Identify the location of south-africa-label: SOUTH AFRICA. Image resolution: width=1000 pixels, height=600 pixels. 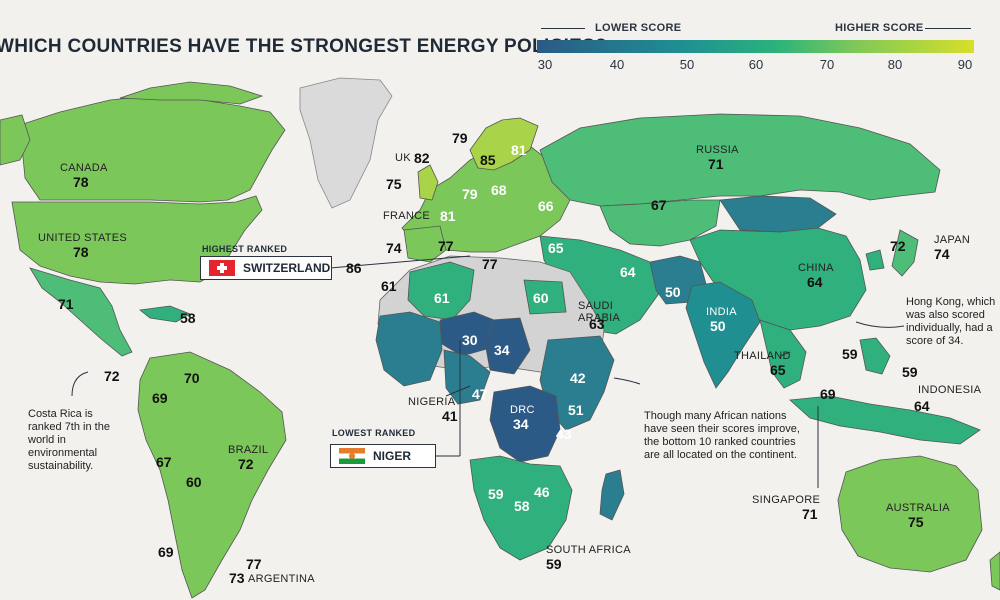
(588, 550).